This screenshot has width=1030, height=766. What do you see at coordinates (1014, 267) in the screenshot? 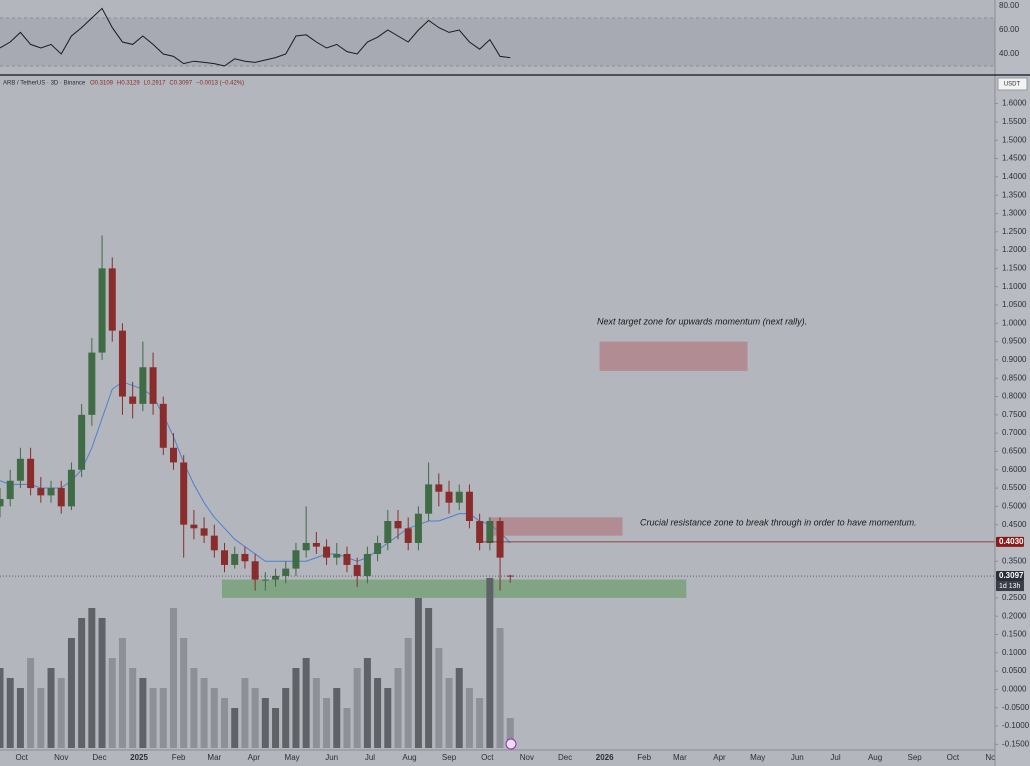
I see `y-tick-label: 1.1500` at bounding box center [1014, 267].